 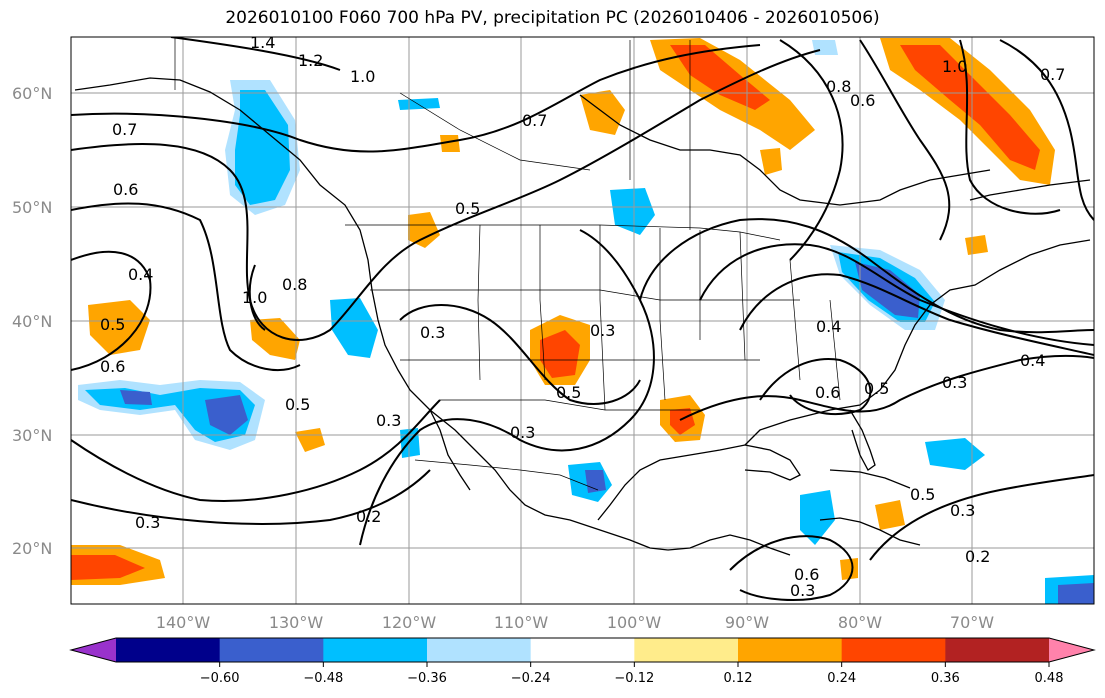 What do you see at coordinates (521, 622) in the screenshot?
I see `lon-label: 110°W` at bounding box center [521, 622].